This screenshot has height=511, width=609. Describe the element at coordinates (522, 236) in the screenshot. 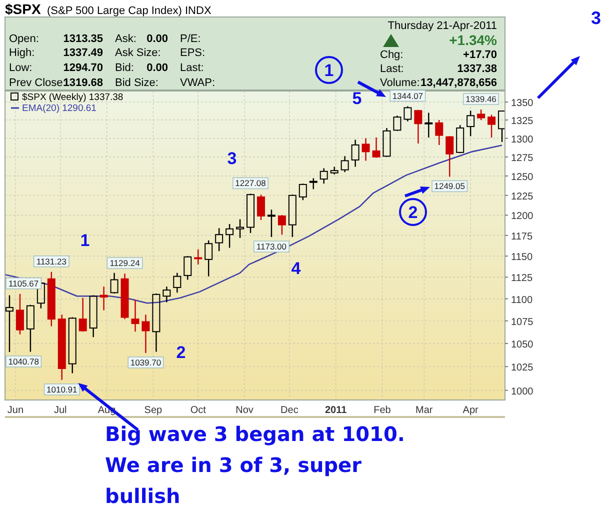

I see `y-tick-label: 1175` at that location.